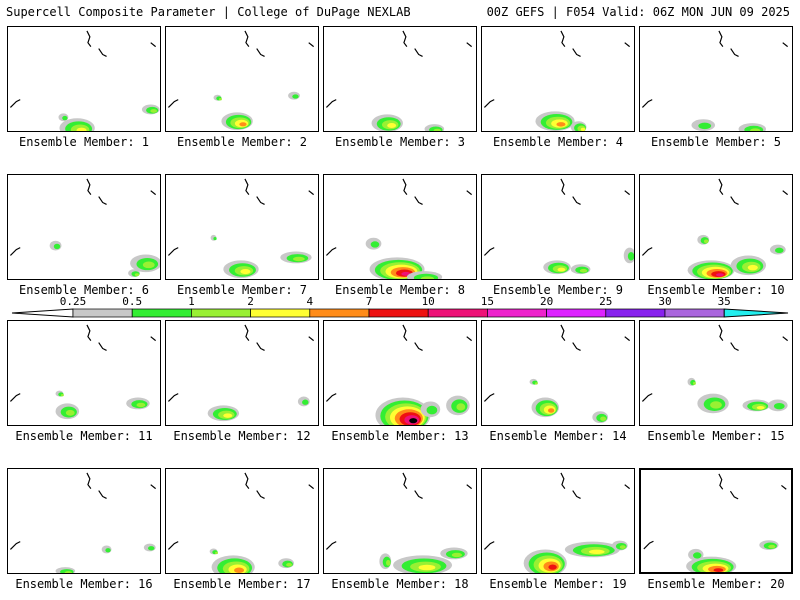 The height and width of the screenshot is (600, 800). What do you see at coordinates (716, 436) in the screenshot?
I see `ensemble-member-label: Ensemble Member: 15` at bounding box center [716, 436].